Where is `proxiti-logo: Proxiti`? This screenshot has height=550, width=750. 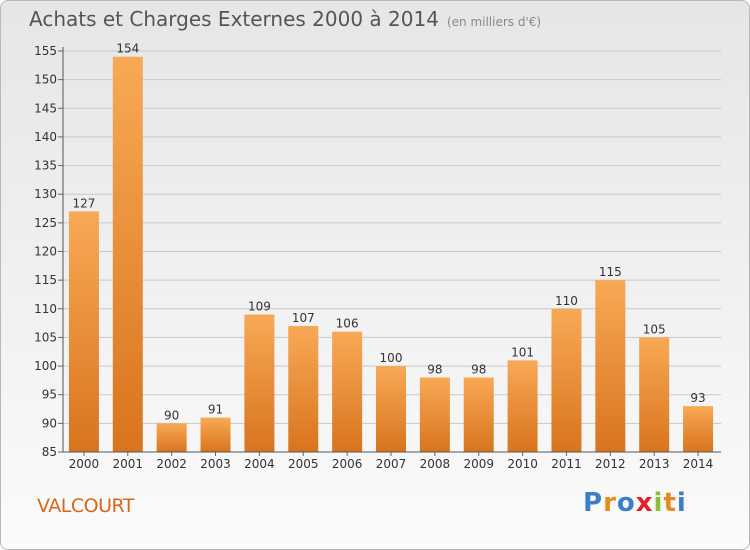
proxiti-logo: Proxiti is located at coordinates (635, 503).